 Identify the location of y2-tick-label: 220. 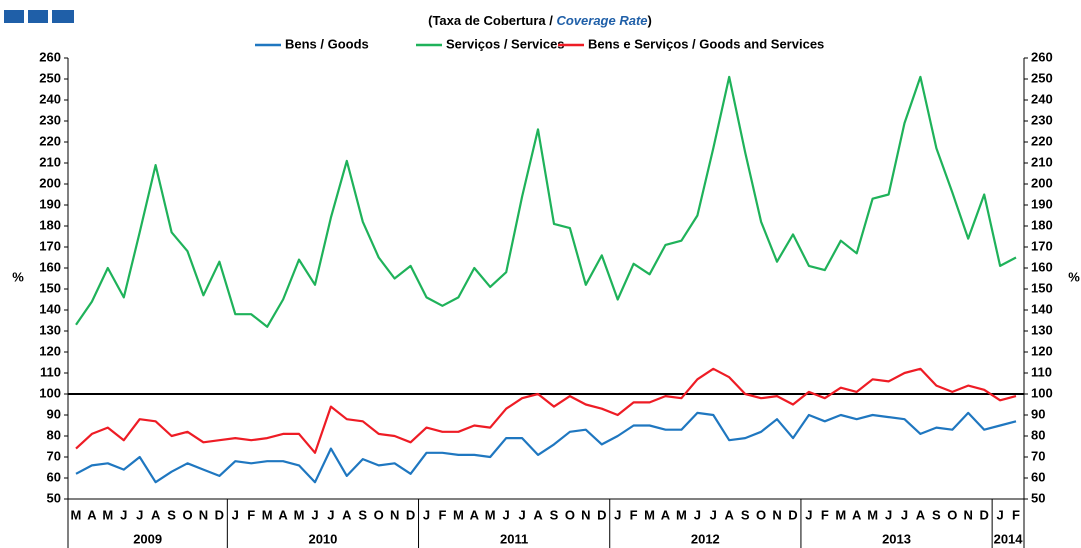
(1042, 140).